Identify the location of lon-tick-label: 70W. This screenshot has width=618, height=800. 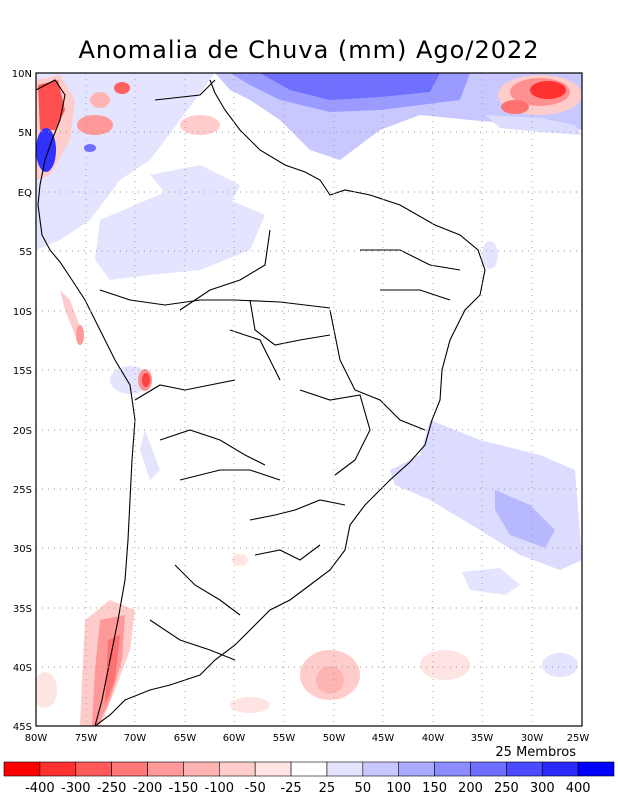
(135, 738).